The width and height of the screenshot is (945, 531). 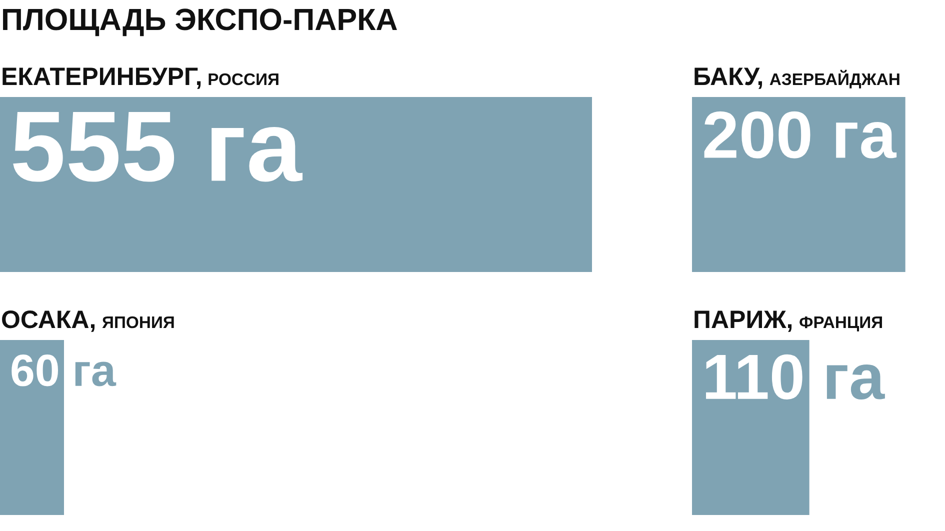 I want to click on y-tick-label: ОСАКА, ЯПОНИЯ, so click(x=88, y=321).